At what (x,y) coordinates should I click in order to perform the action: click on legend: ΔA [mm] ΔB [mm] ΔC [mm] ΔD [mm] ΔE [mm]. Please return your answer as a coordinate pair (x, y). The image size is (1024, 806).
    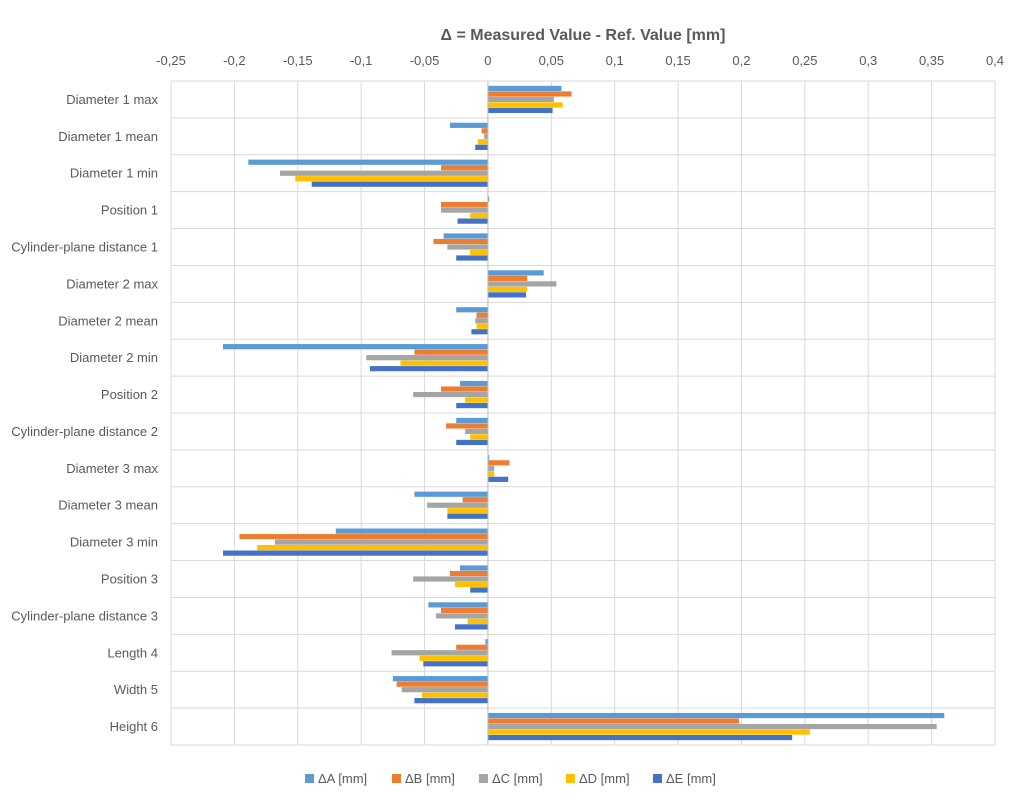
    Looking at the image, I should click on (510, 778).